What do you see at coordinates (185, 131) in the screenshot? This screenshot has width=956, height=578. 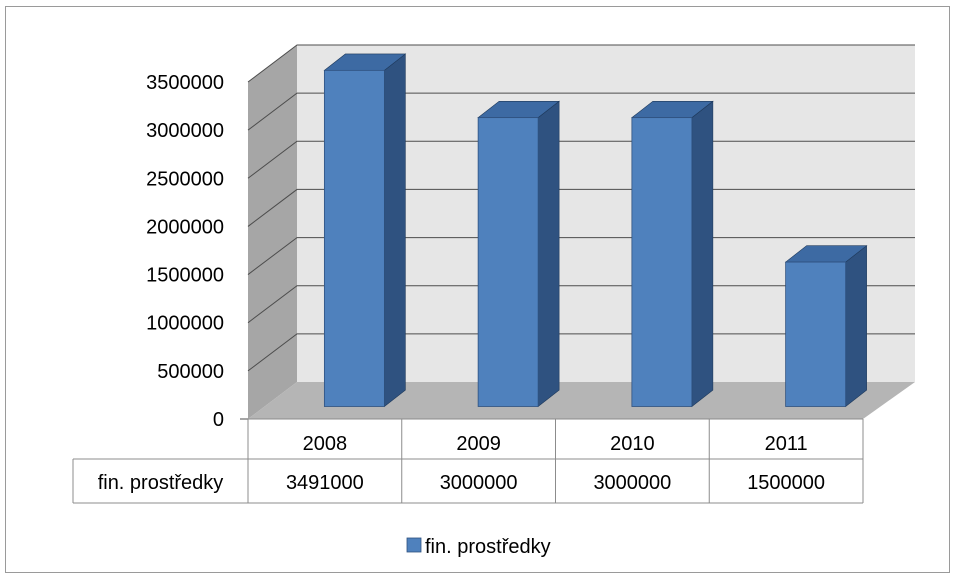 I see `y-tick-label: 3000000` at bounding box center [185, 131].